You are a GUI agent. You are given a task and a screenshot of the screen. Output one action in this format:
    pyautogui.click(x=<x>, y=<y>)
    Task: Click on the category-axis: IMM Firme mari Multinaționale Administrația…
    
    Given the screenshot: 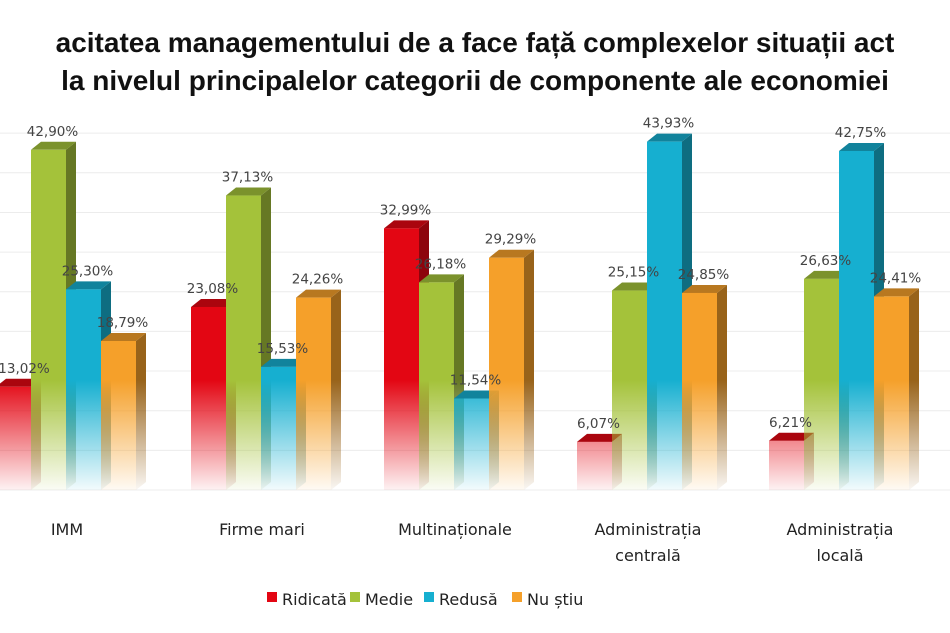 What is the action you would take?
    pyautogui.click(x=472, y=542)
    